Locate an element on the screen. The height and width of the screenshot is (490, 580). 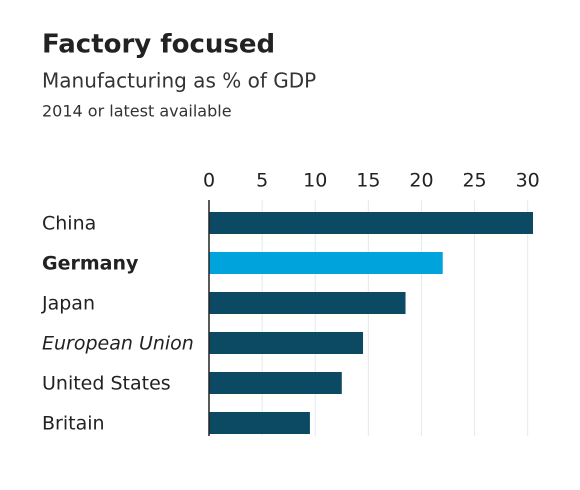
chart-subtitle: Manufacturing as % of GDP is located at coordinates (179, 81).